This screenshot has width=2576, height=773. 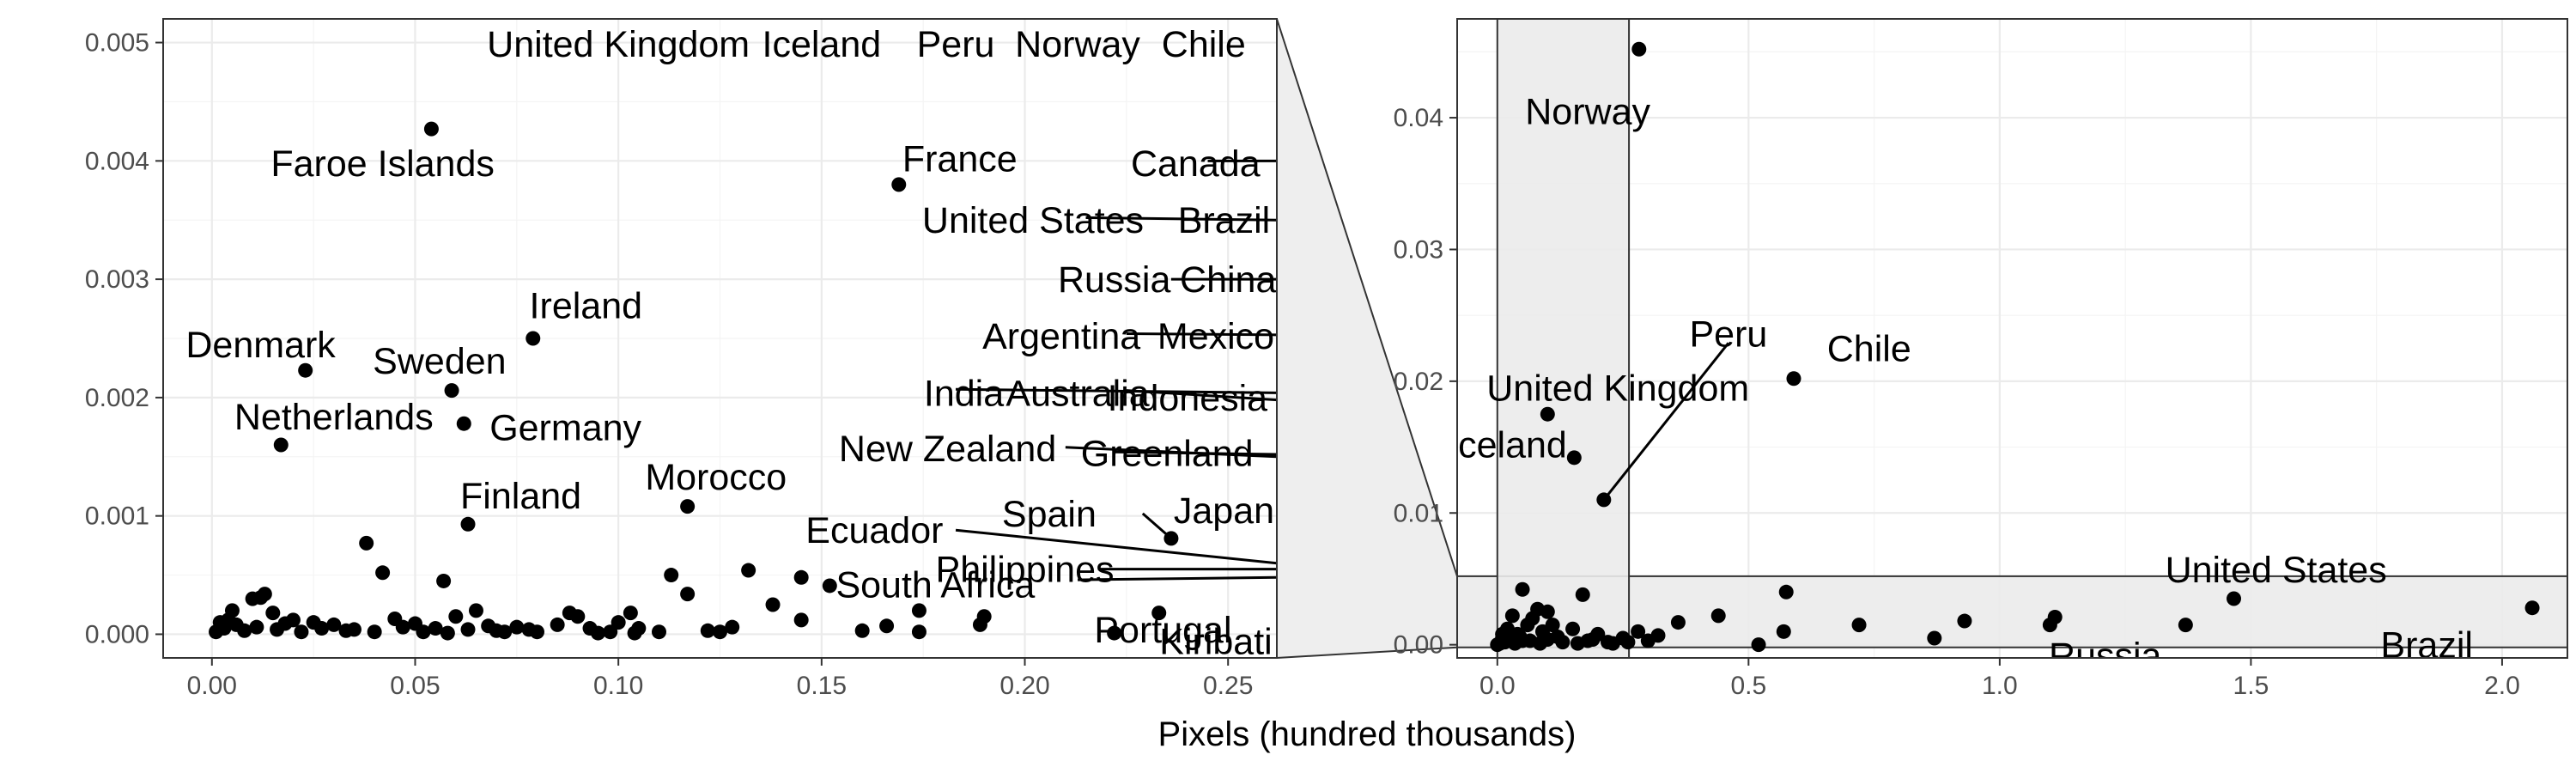 What do you see at coordinates (935, 585) in the screenshot?
I see `point-label: South Africa` at bounding box center [935, 585].